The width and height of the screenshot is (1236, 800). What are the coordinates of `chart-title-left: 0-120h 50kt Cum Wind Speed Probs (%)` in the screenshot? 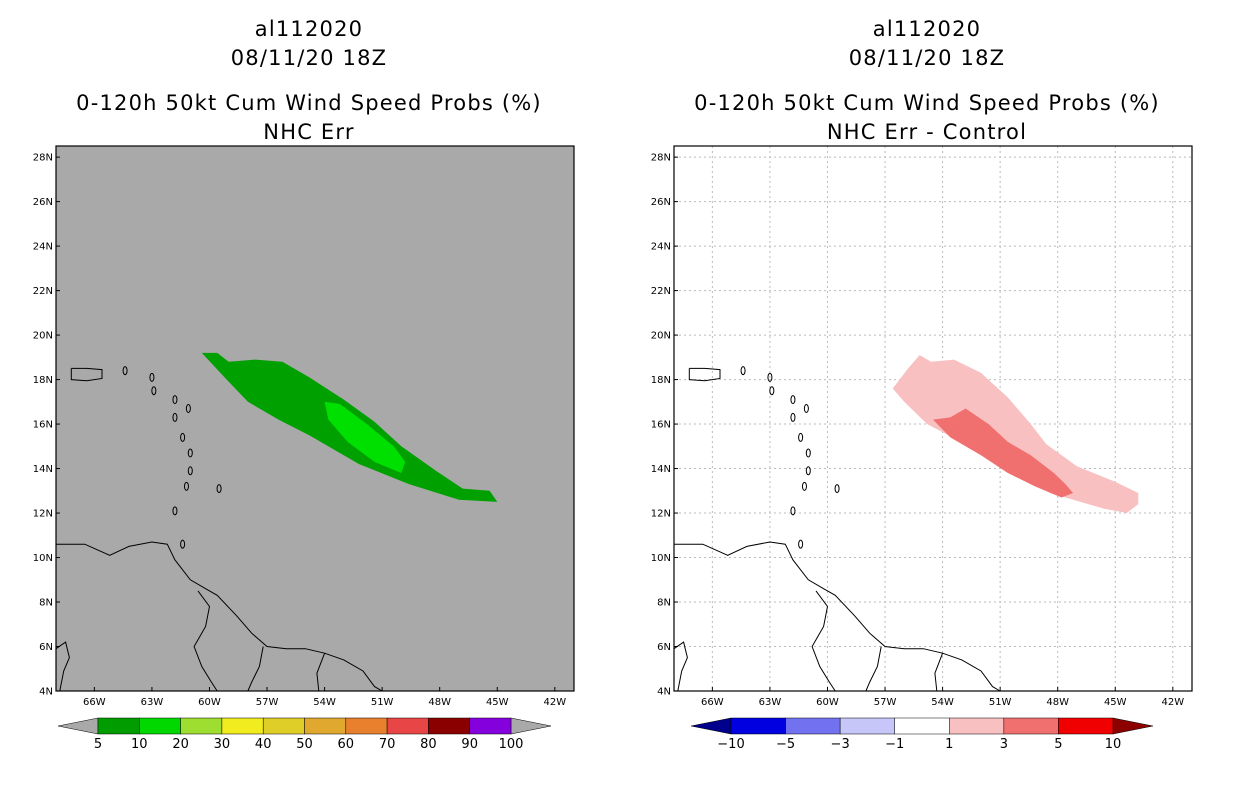 It's located at (309, 103).